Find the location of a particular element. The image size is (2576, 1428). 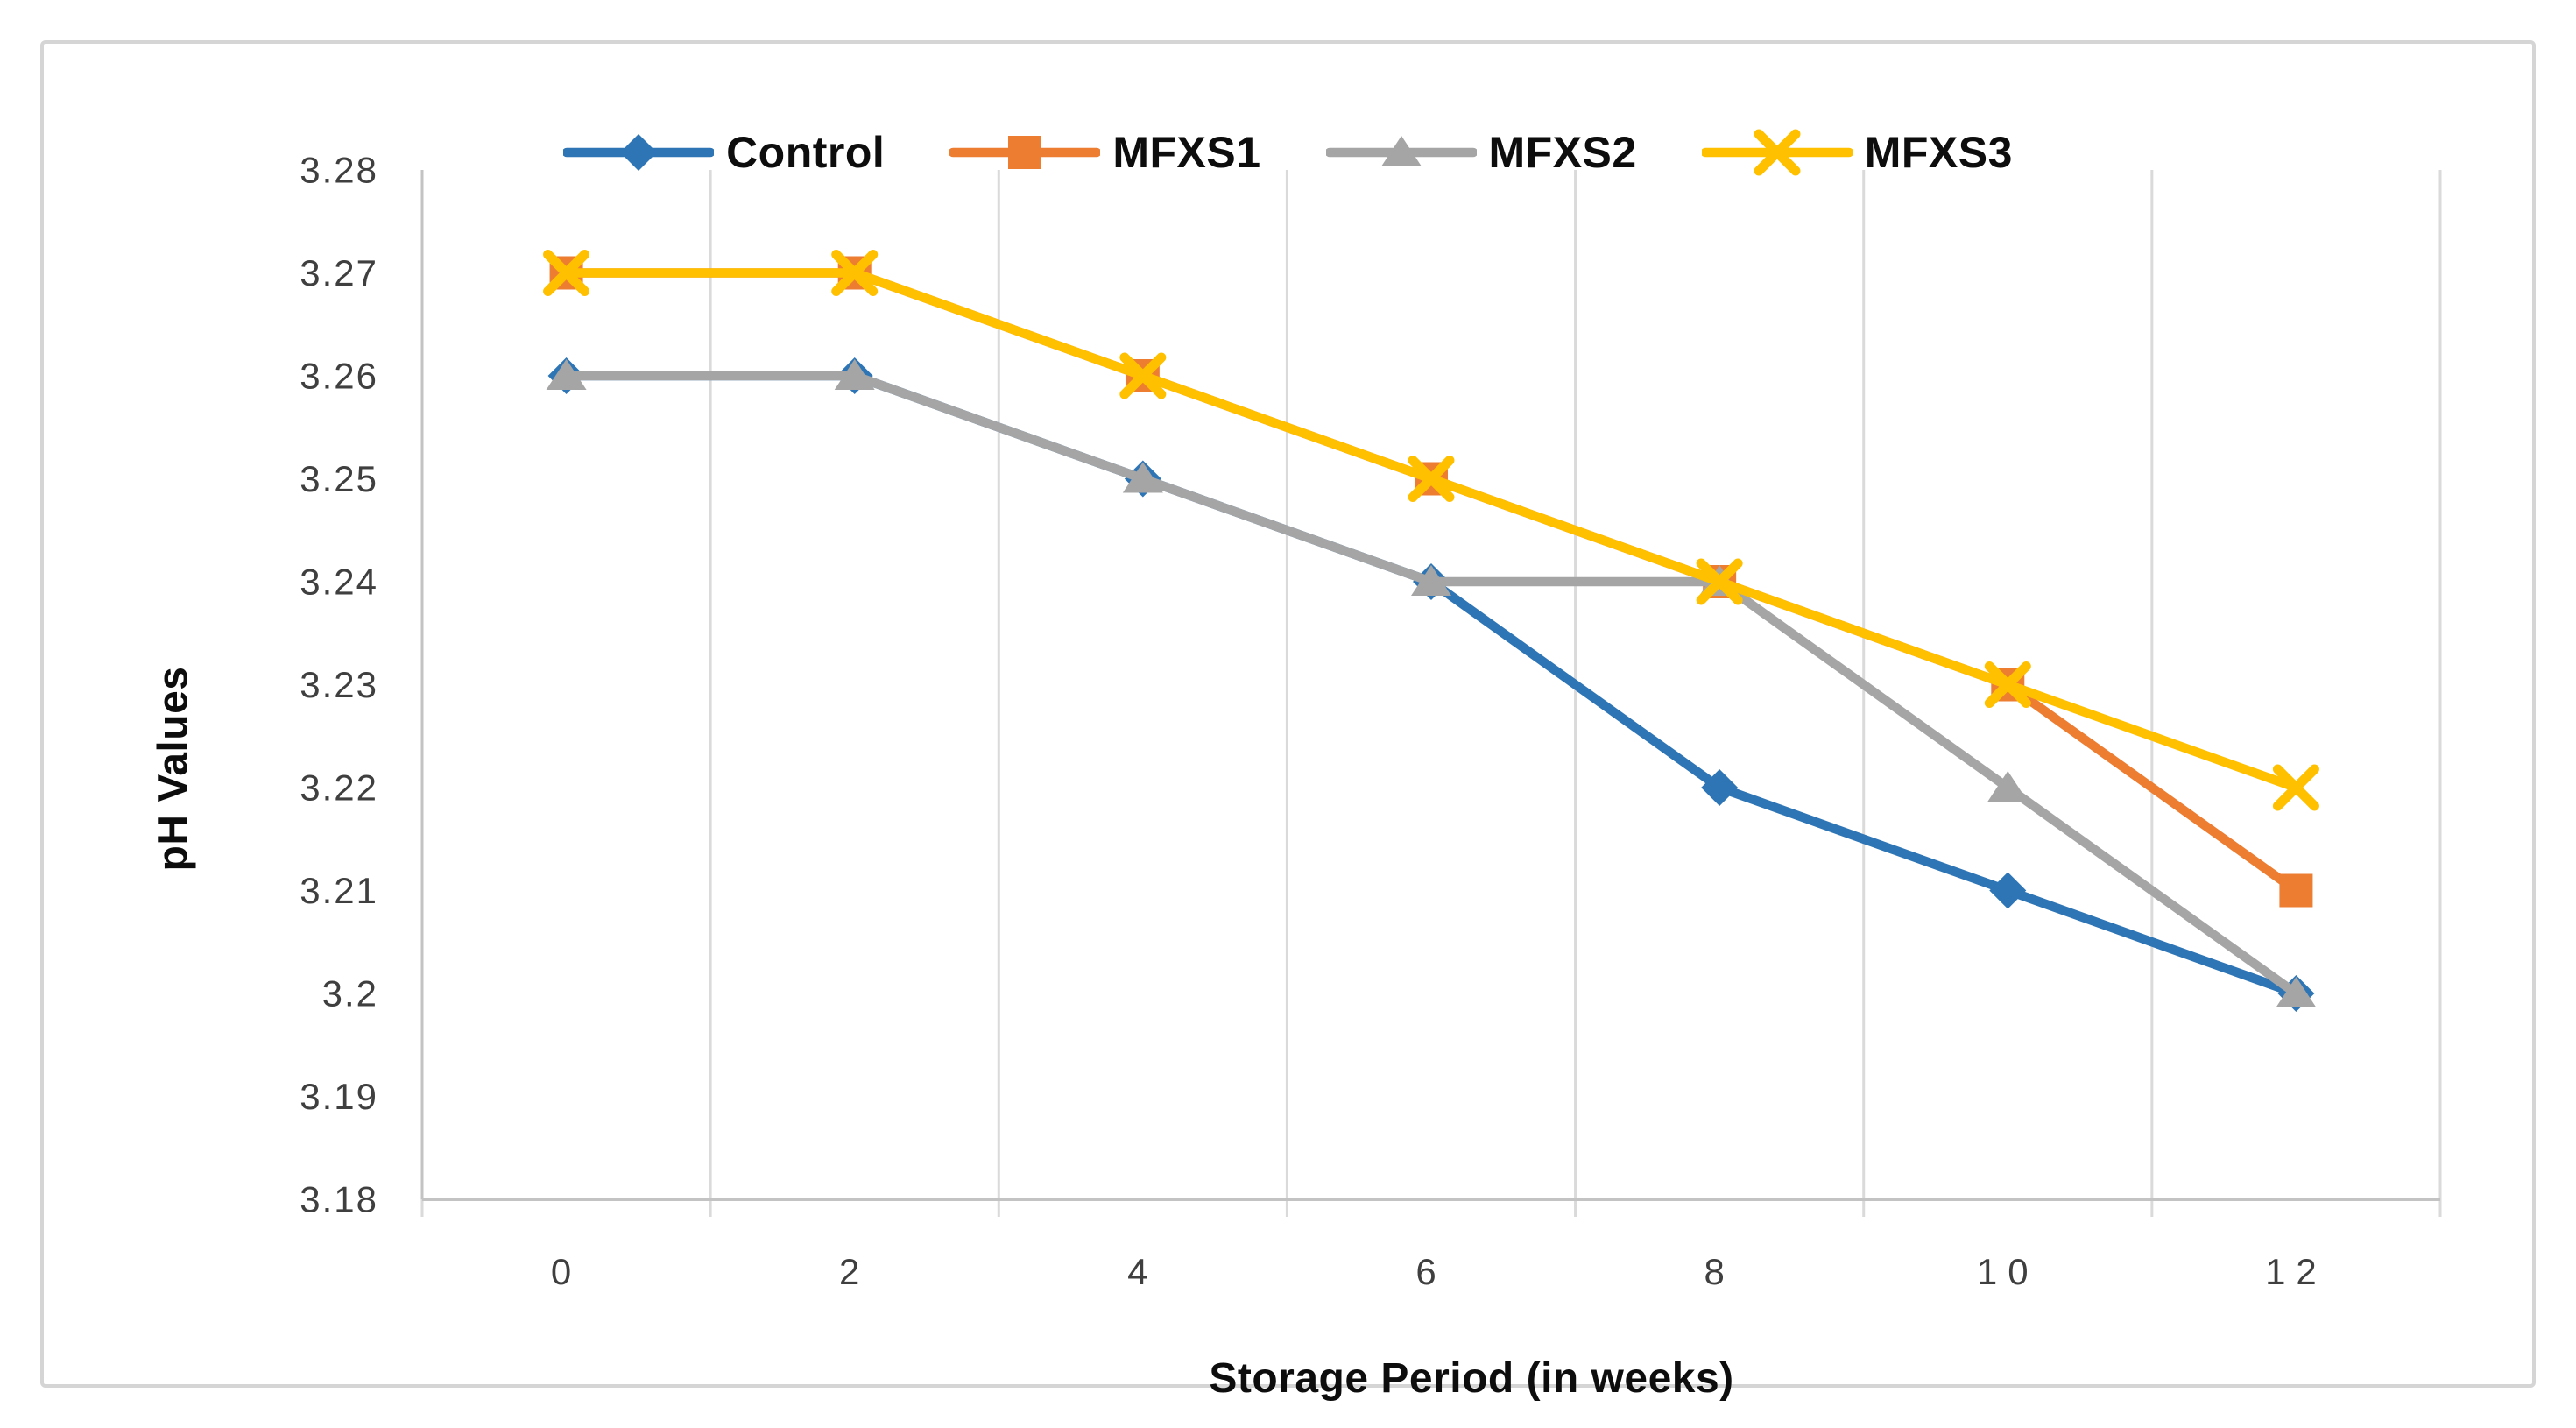

y-tick-label: 3.27 is located at coordinates (339, 272).